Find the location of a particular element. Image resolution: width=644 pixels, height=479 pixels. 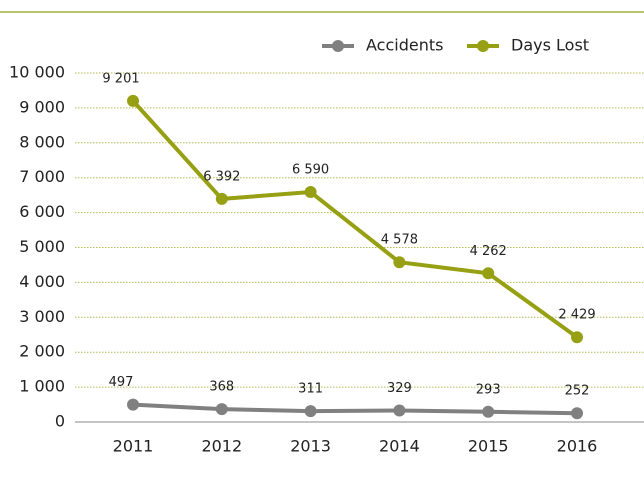

x-tick-label: 2015 is located at coordinates (488, 446).